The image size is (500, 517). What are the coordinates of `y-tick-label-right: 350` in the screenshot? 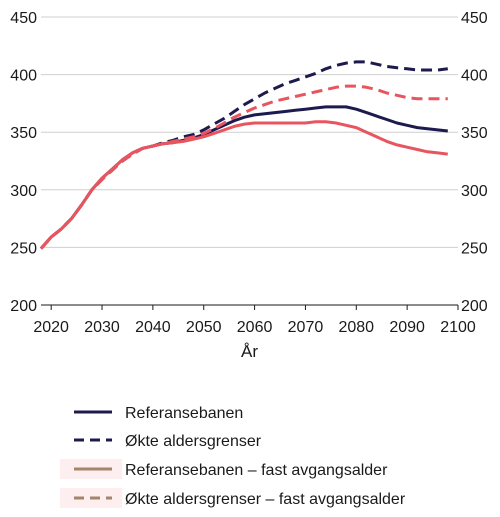 It's located at (474, 133).